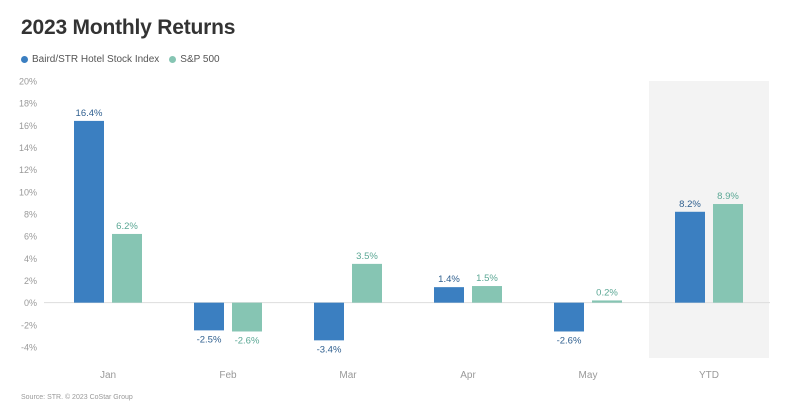  I want to click on bar-sp500-feb, so click(247, 317).